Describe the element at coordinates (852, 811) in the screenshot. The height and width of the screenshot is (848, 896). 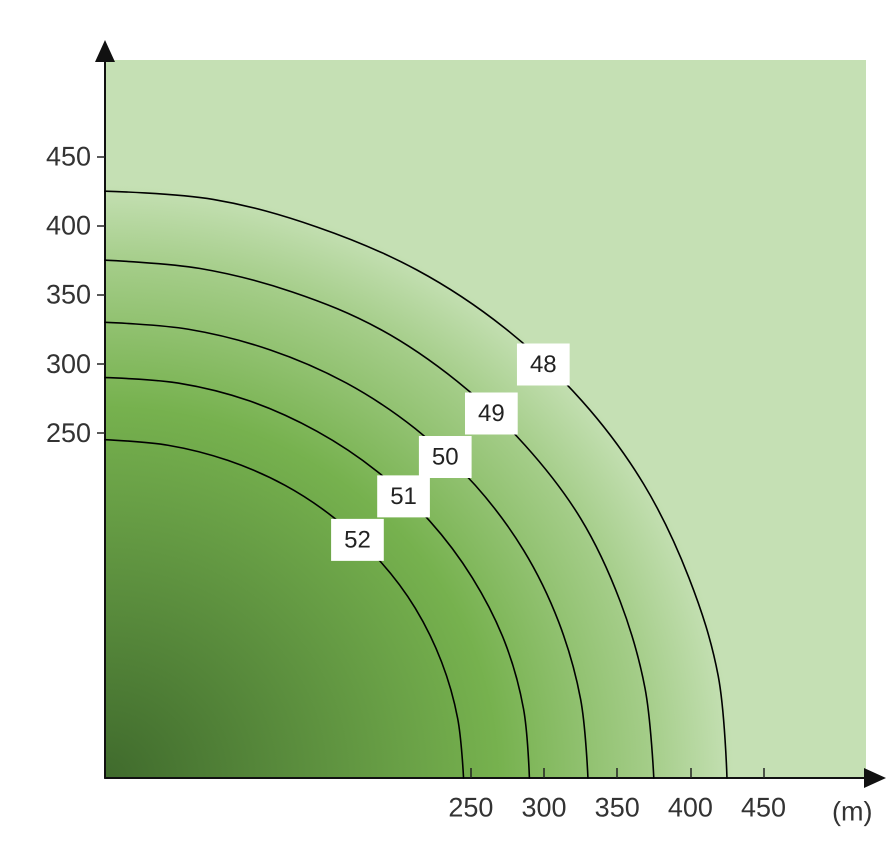
I see `x-axis-title: (m)` at that location.